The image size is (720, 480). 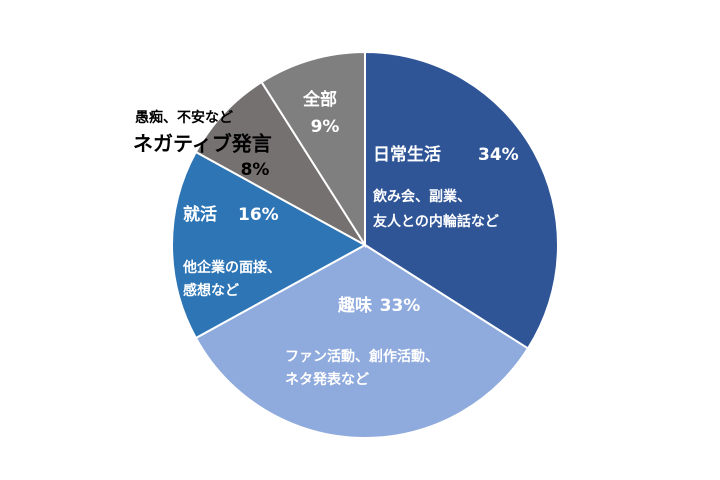 I want to click on slice-description: ネタ発表など, so click(x=327, y=379).